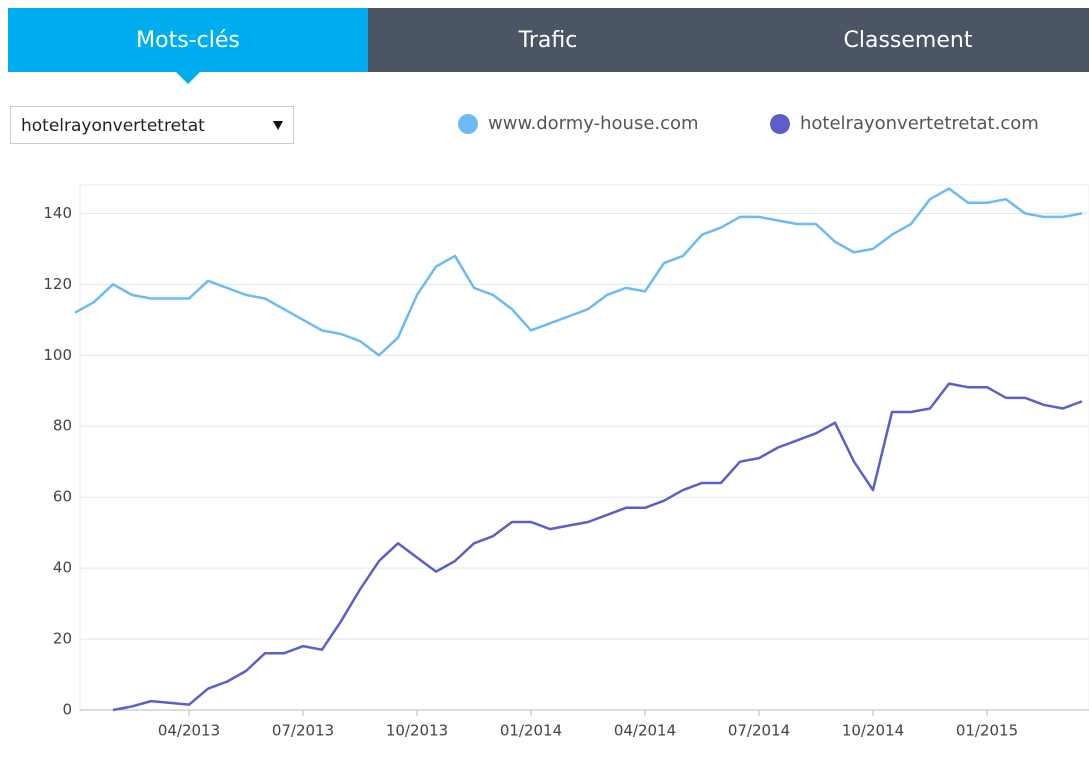  What do you see at coordinates (278, 125) in the screenshot?
I see `dropdown-arrow` at bounding box center [278, 125].